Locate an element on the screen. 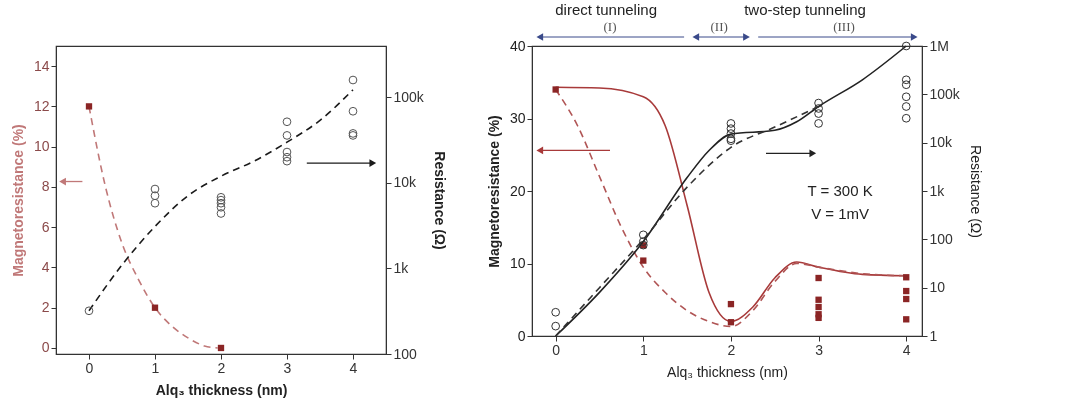  y-tick-label: 14 is located at coordinates (41, 65).